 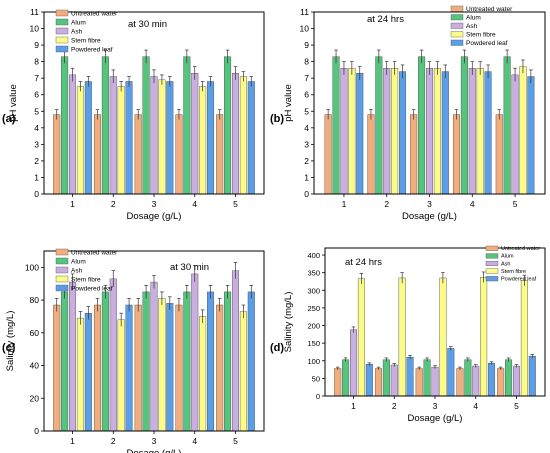 I want to click on y-tick-label: 20, so click(x=35, y=398).